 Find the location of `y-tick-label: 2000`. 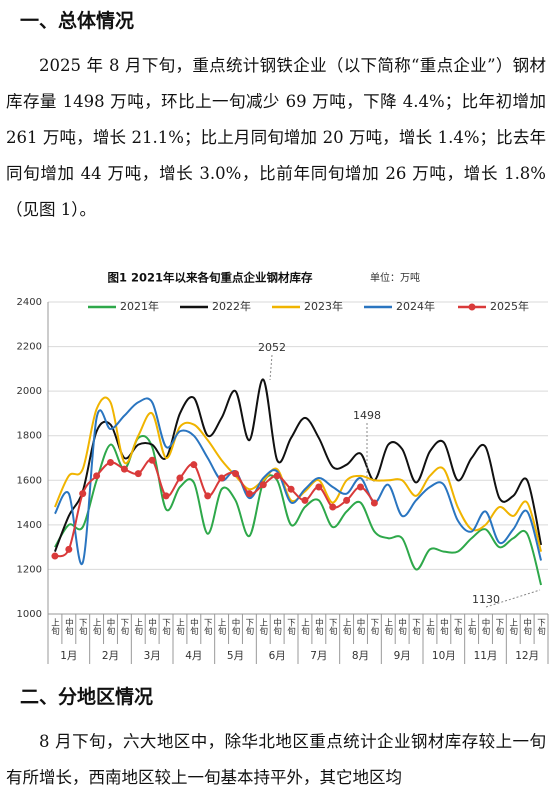

y-tick-label: 2000 is located at coordinates (29, 391).